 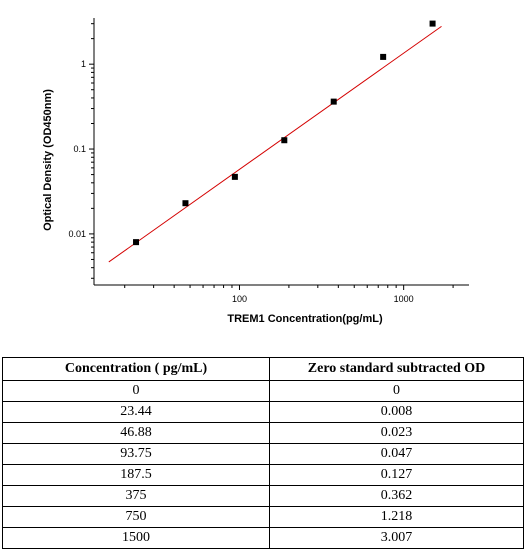 I want to click on concentration-cell: 187.5, so click(x=136, y=475).